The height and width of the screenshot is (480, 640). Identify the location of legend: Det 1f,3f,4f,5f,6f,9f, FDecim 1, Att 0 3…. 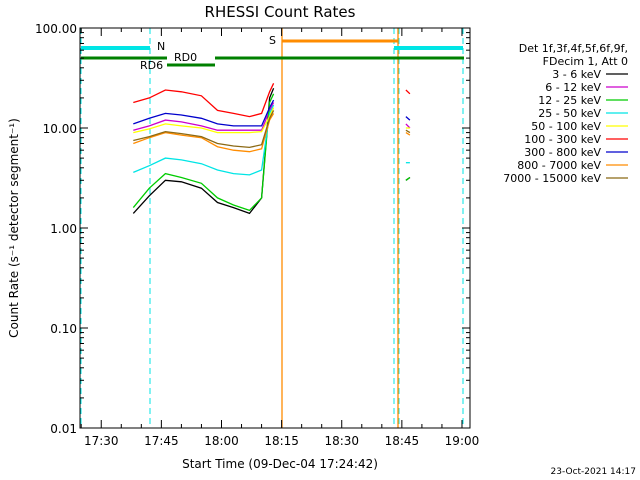
(565, 113).